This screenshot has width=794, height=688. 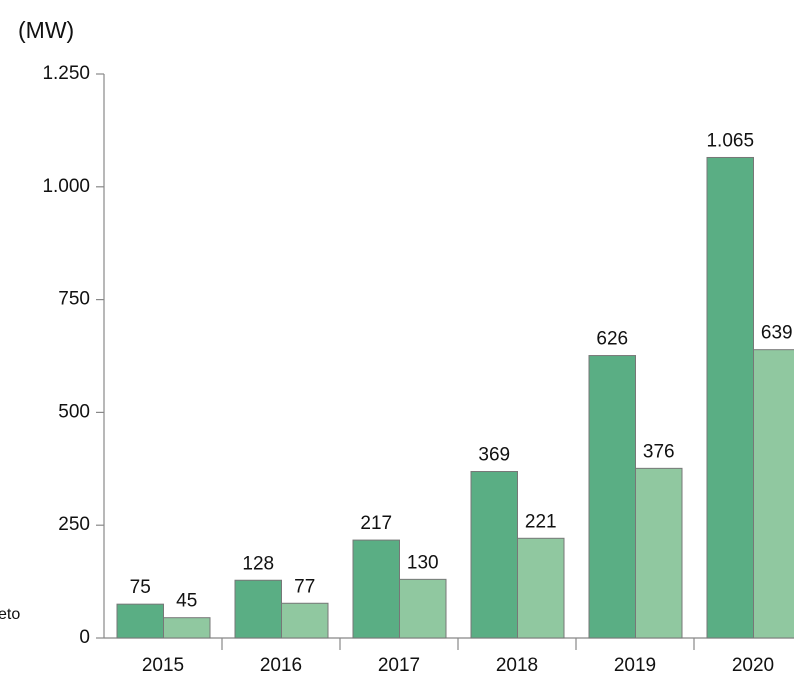 I want to click on x-tick-label: 2015, so click(x=163, y=665).